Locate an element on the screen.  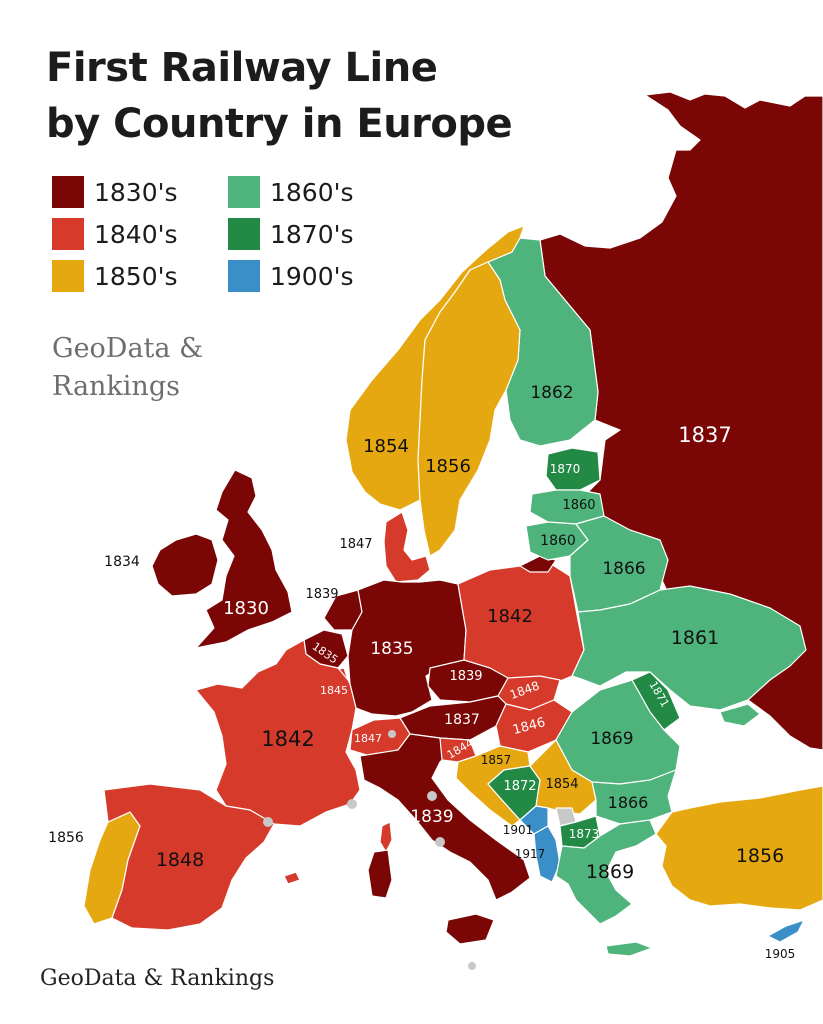
legend-item-1900s: 1900's is located at coordinates (291, 276).